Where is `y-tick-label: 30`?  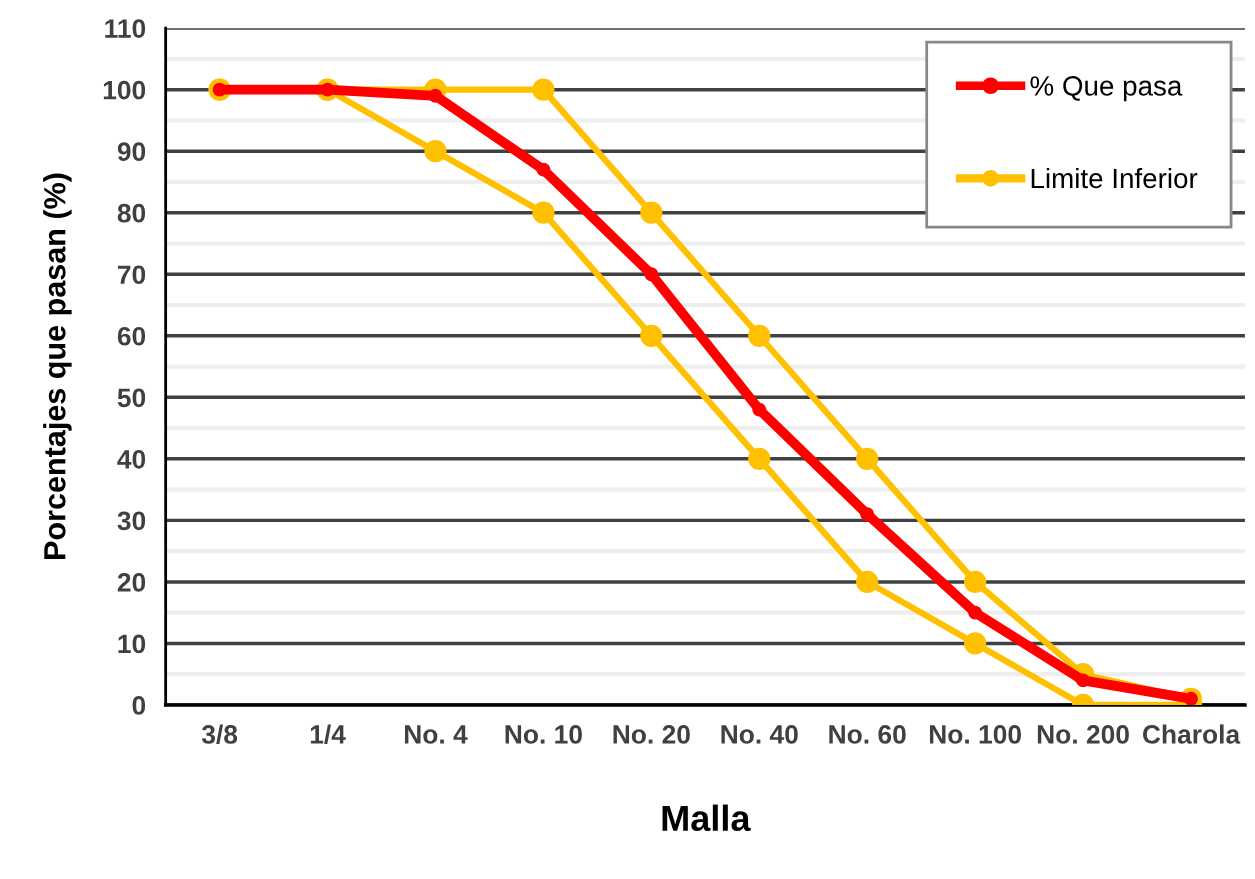
y-tick-label: 30 is located at coordinates (131, 521).